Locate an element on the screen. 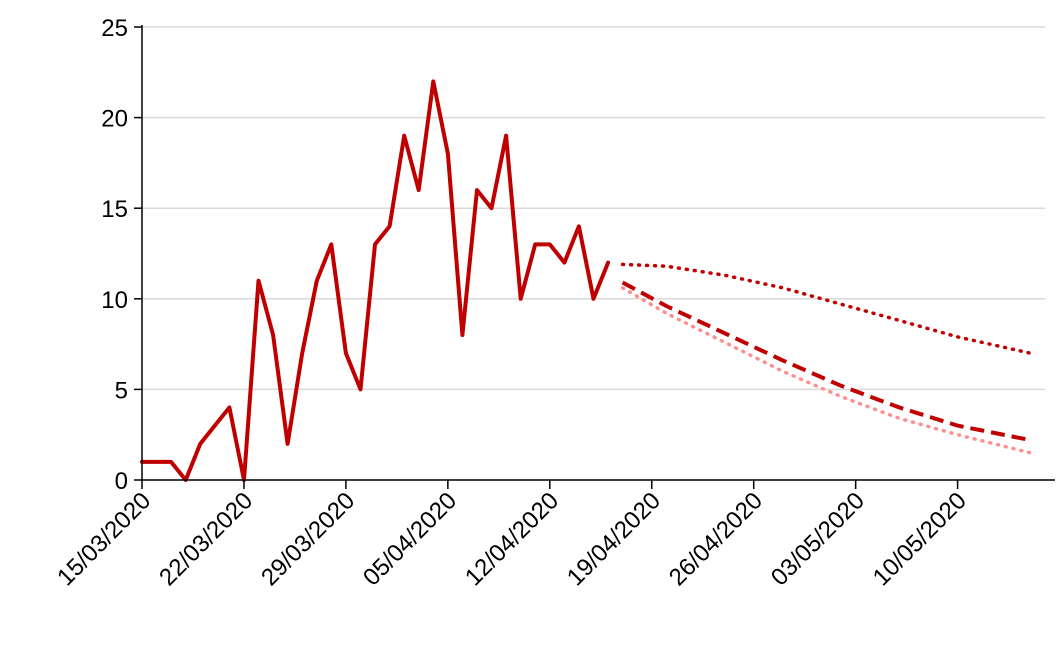 The image size is (1061, 656). x-tick-label: 03/05/2020 is located at coordinates (818, 539).